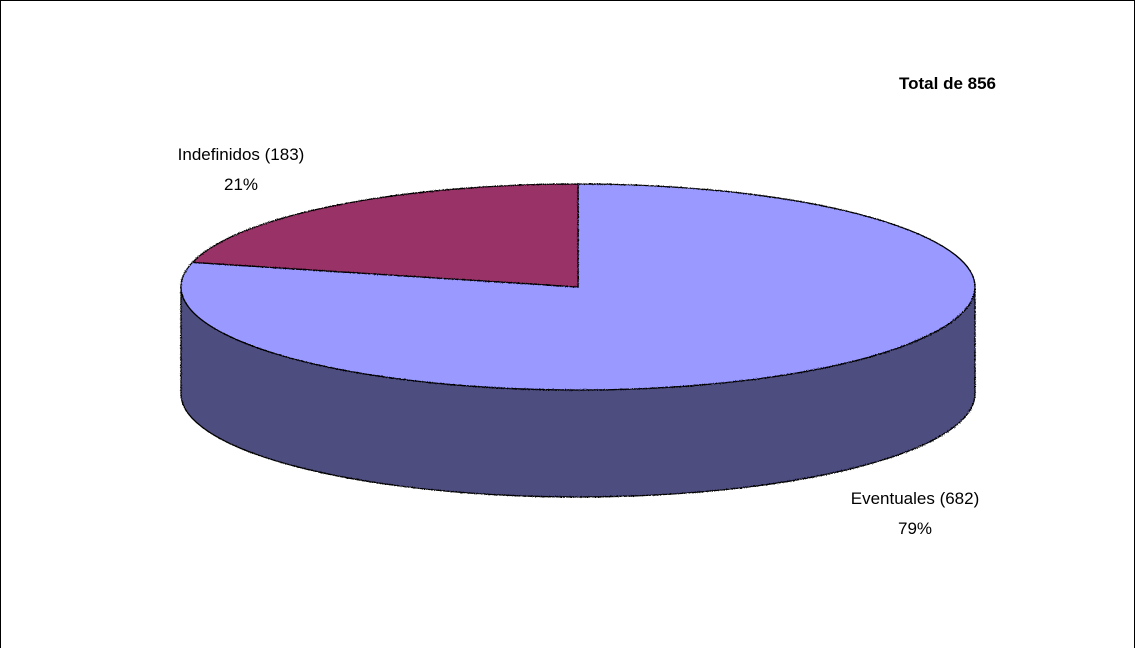  What do you see at coordinates (241, 184) in the screenshot?
I see `slice-percent-indefinidos: 21%` at bounding box center [241, 184].